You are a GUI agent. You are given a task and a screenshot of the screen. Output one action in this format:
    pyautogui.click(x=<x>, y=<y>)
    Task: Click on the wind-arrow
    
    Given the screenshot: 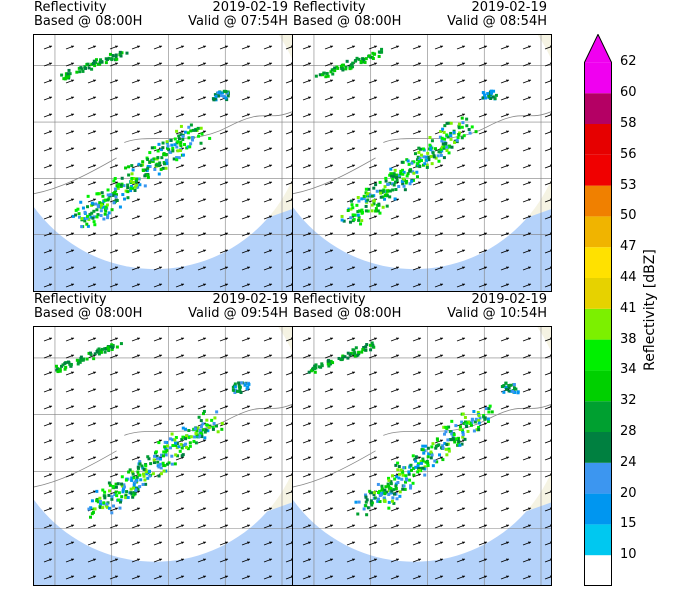 What is the action you would take?
    pyautogui.click(x=288, y=408)
    